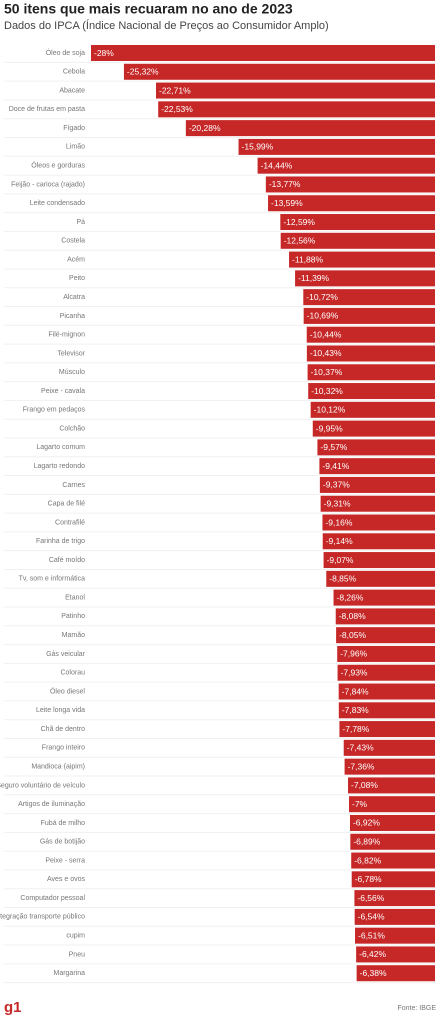 The height and width of the screenshot is (1024, 441). Describe the element at coordinates (364, 785) in the screenshot. I see `value-label: -7,08%` at that location.